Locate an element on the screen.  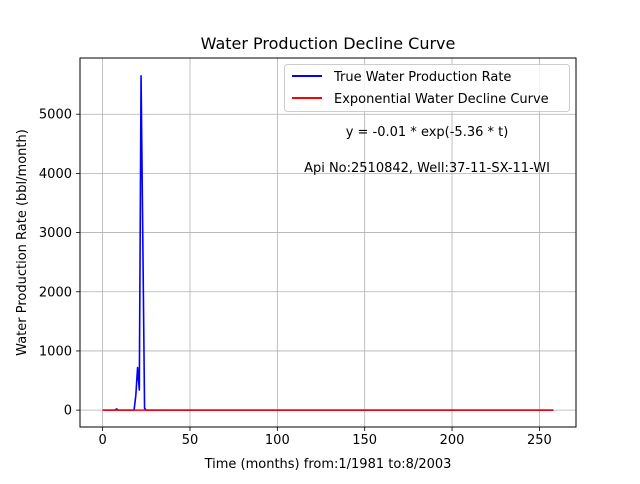
x-tick-label: 50 is located at coordinates (190, 440).